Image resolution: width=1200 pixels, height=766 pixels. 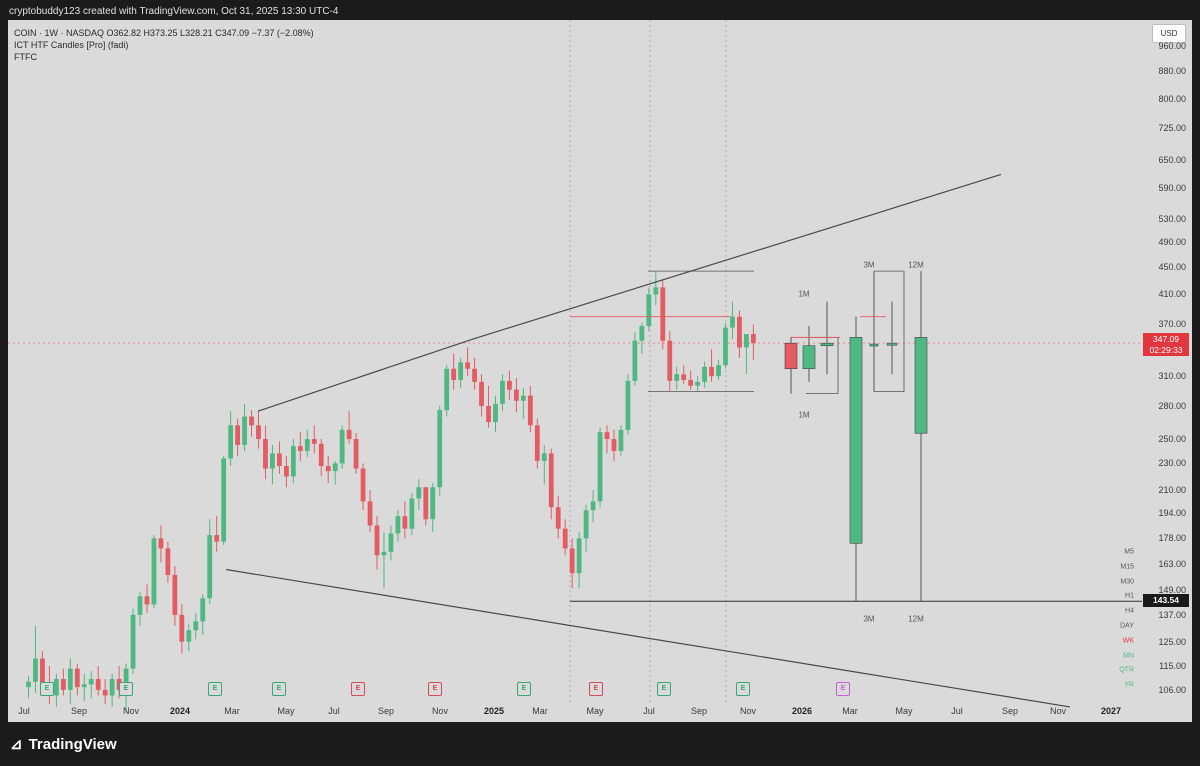 What do you see at coordinates (286, 711) in the screenshot?
I see `x-tick-label: May` at bounding box center [286, 711].